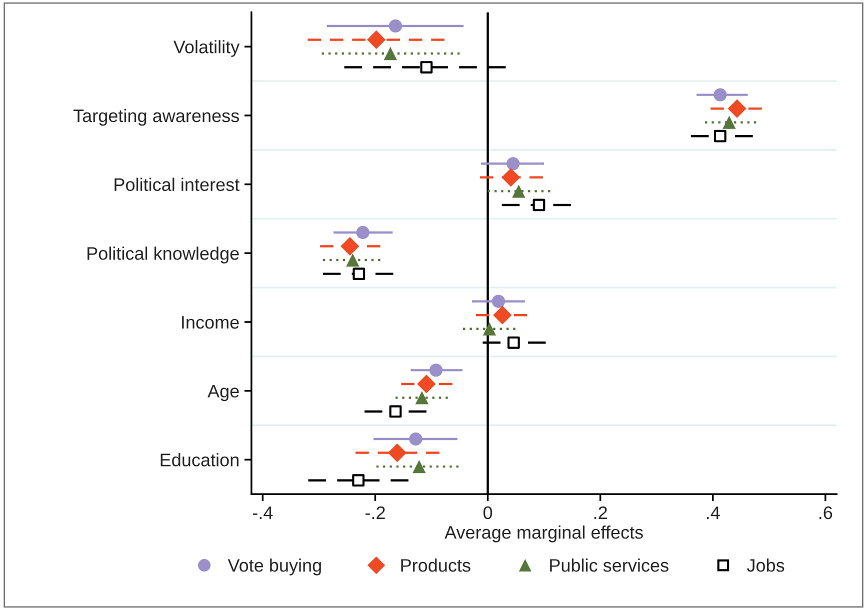  What do you see at coordinates (609, 565) in the screenshot?
I see `legend-label: Public services` at bounding box center [609, 565].